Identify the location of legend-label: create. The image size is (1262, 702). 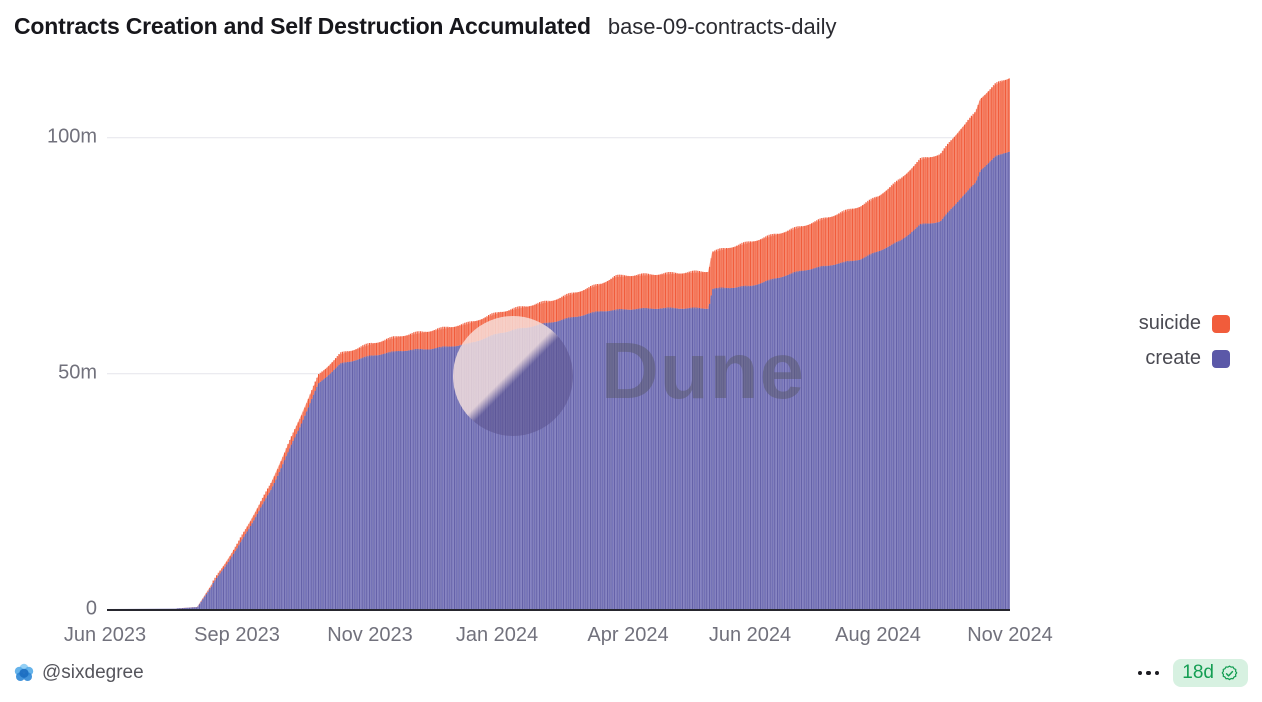
(1173, 358).